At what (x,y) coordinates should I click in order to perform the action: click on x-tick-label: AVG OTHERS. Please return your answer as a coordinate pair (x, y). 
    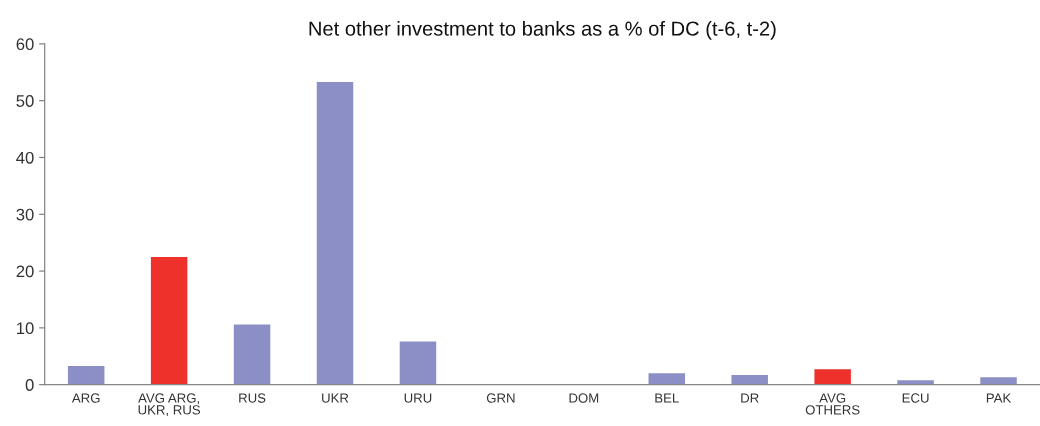
    Looking at the image, I should click on (832, 404).